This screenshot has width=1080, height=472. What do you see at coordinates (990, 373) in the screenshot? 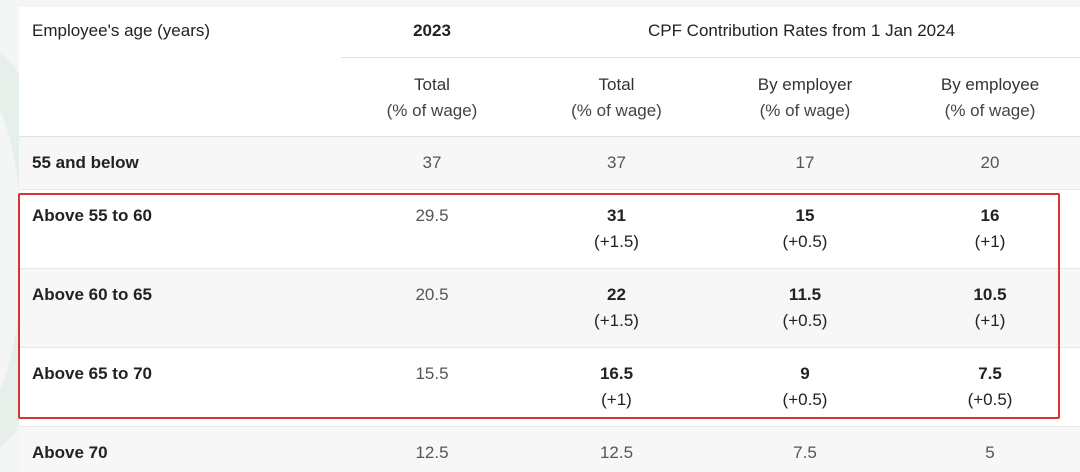
I see `employee-value: 7.5` at bounding box center [990, 373].